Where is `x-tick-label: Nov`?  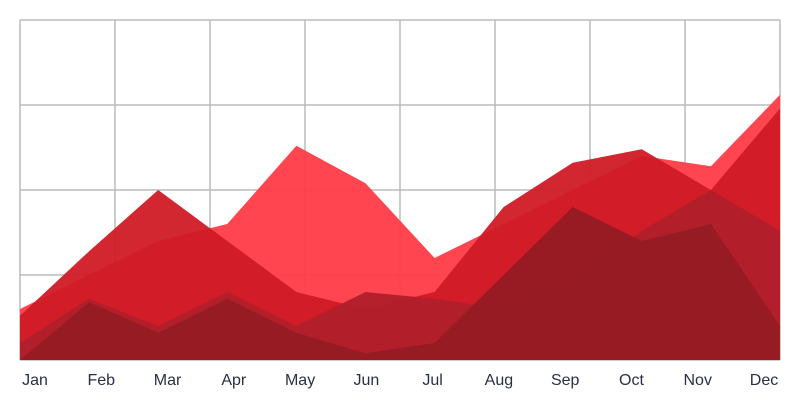
x-tick-label: Nov is located at coordinates (698, 380).